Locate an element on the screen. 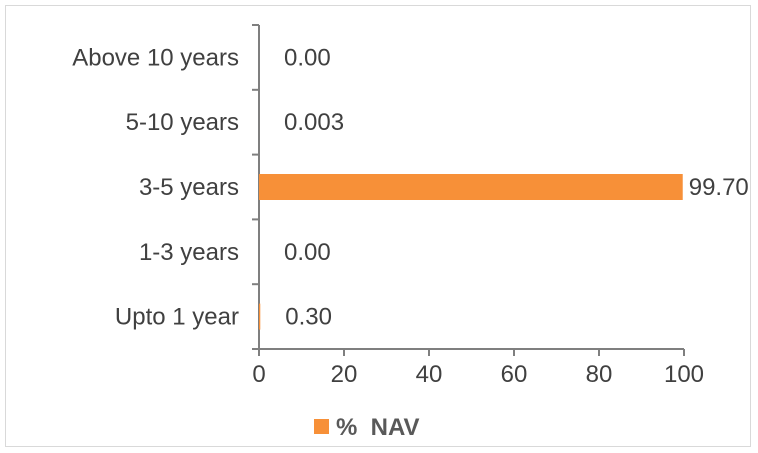  legend-label: % NAV is located at coordinates (378, 427).